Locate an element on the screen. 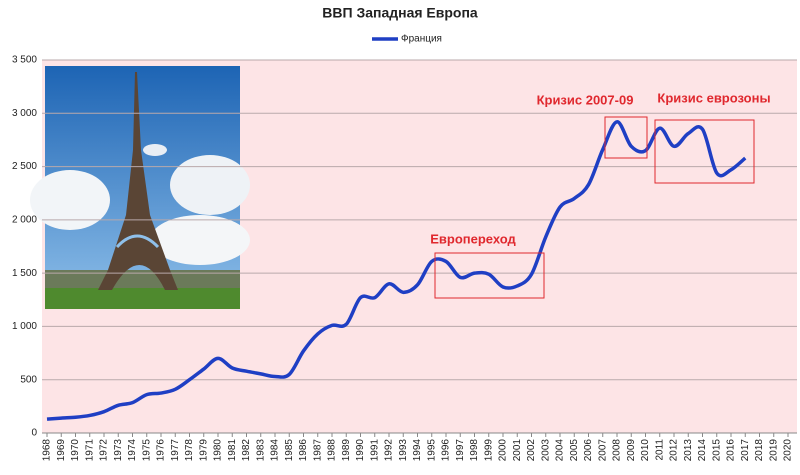  x-tick-label: 2005 is located at coordinates (574, 450).